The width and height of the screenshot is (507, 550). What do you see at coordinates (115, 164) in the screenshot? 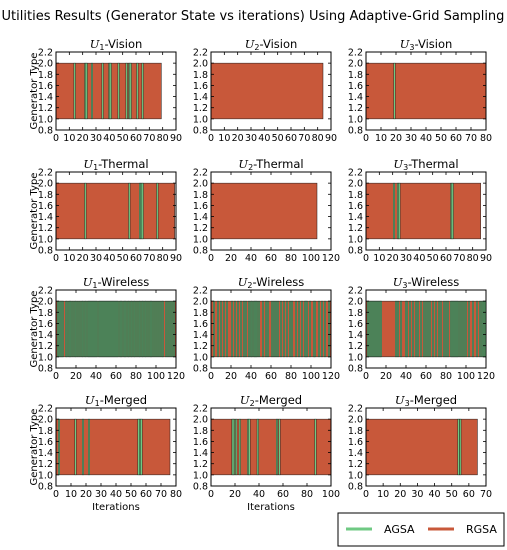
I see `subplot-title: U1-Thermal` at bounding box center [115, 164].